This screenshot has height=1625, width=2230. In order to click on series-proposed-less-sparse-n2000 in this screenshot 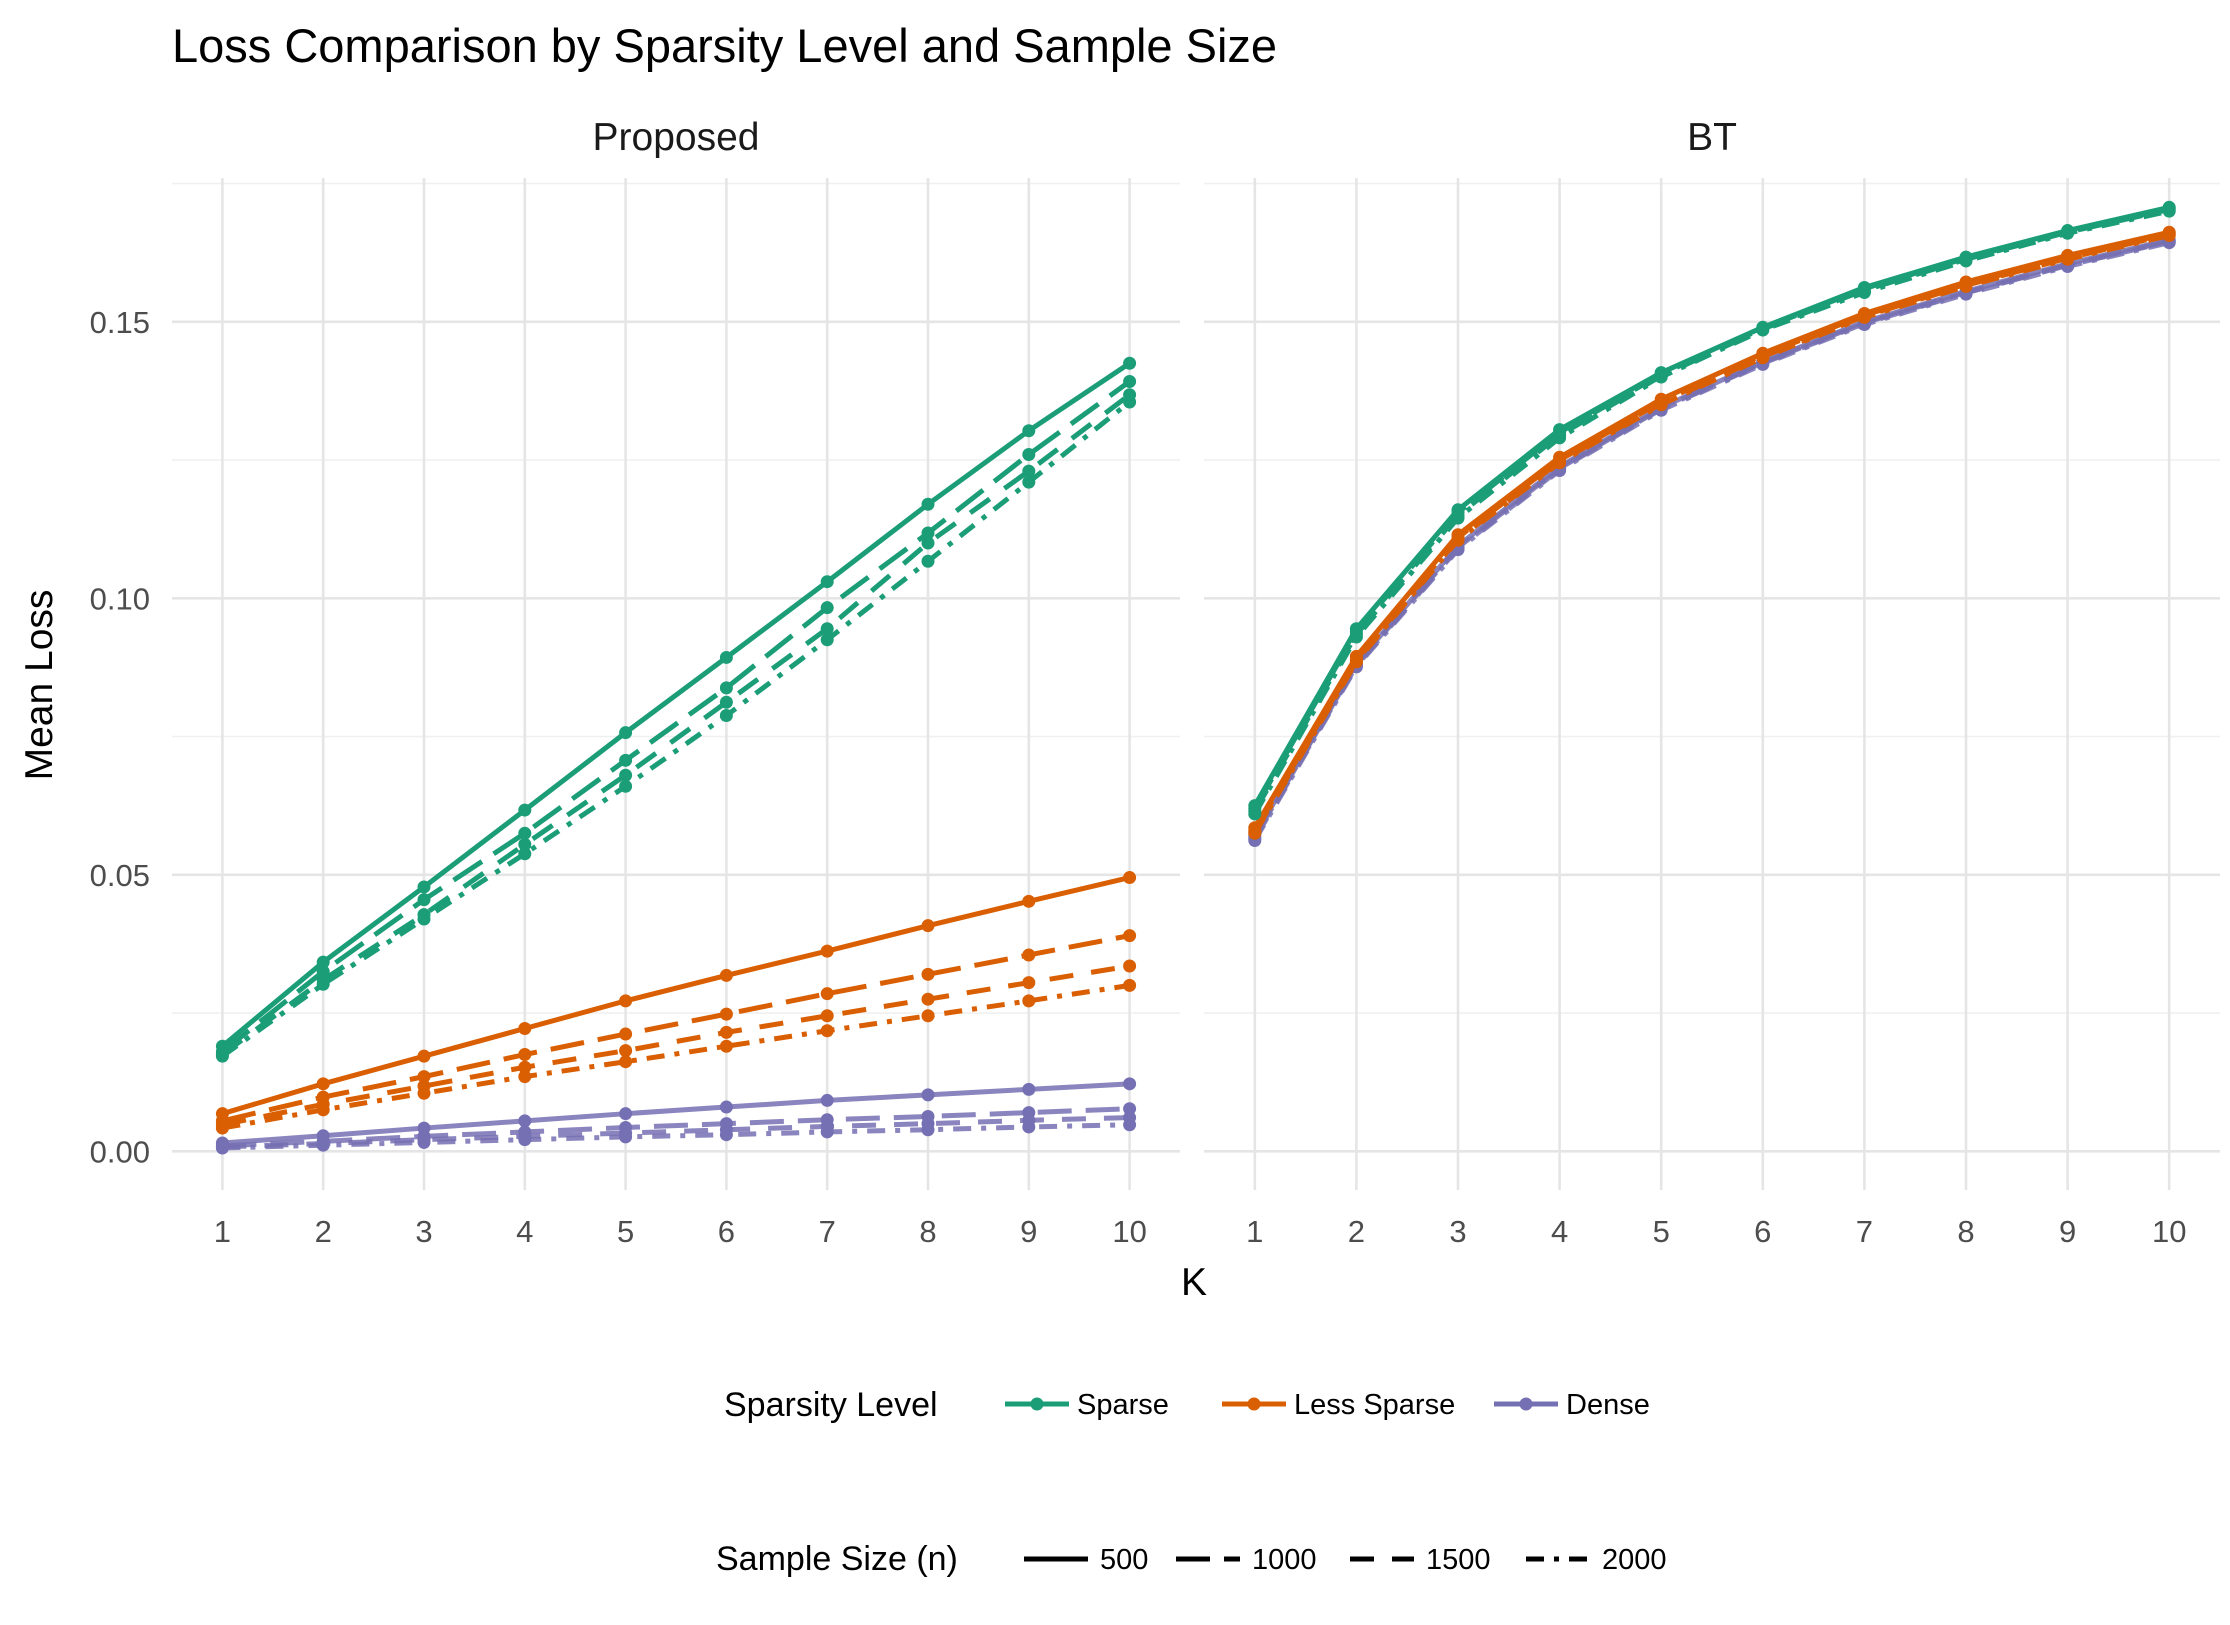, I will do `click(676, 1056)`.